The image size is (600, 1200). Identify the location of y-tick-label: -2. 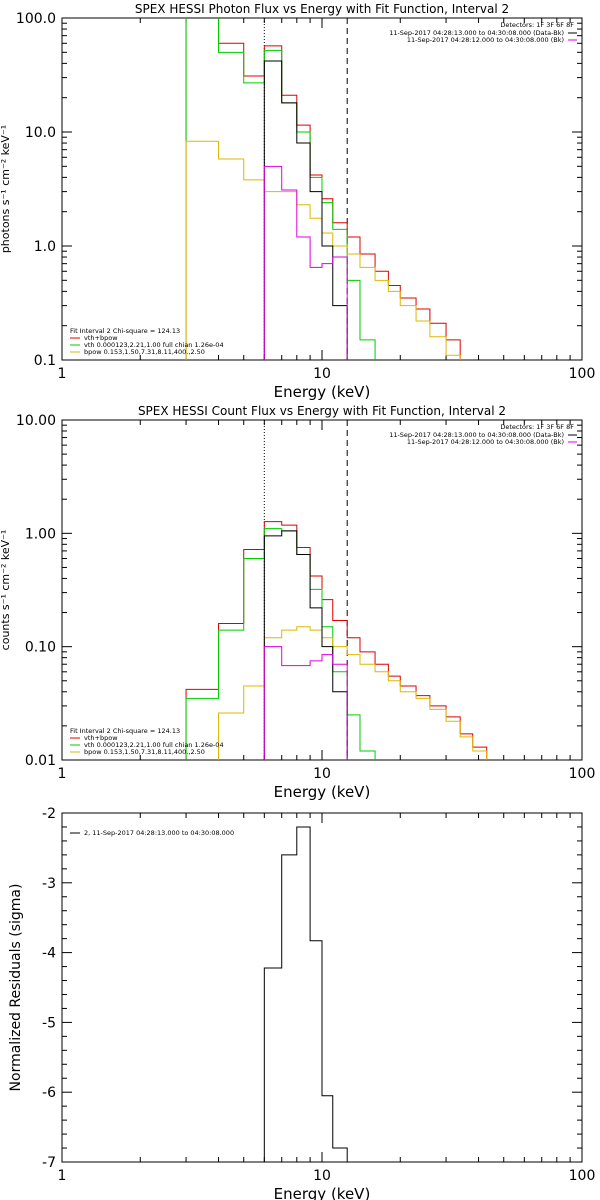
(49, 814).